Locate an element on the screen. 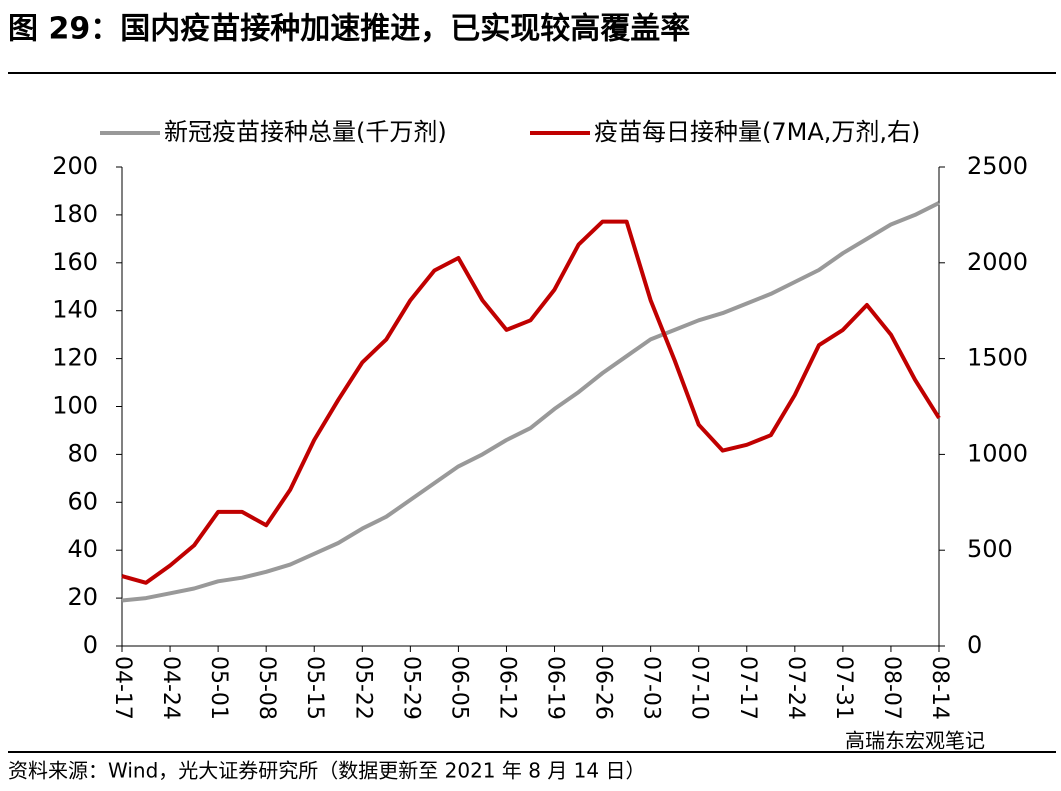 This screenshot has width=1061, height=791. y-tick-label: 80 is located at coordinates (82, 453).